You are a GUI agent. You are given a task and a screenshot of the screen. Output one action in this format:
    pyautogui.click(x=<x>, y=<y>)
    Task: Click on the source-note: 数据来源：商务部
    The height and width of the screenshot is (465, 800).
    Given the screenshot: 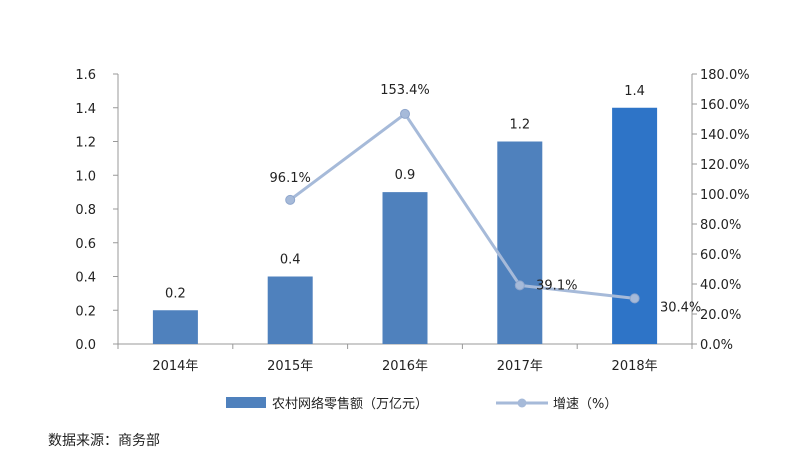 What is the action you would take?
    pyautogui.click(x=104, y=441)
    